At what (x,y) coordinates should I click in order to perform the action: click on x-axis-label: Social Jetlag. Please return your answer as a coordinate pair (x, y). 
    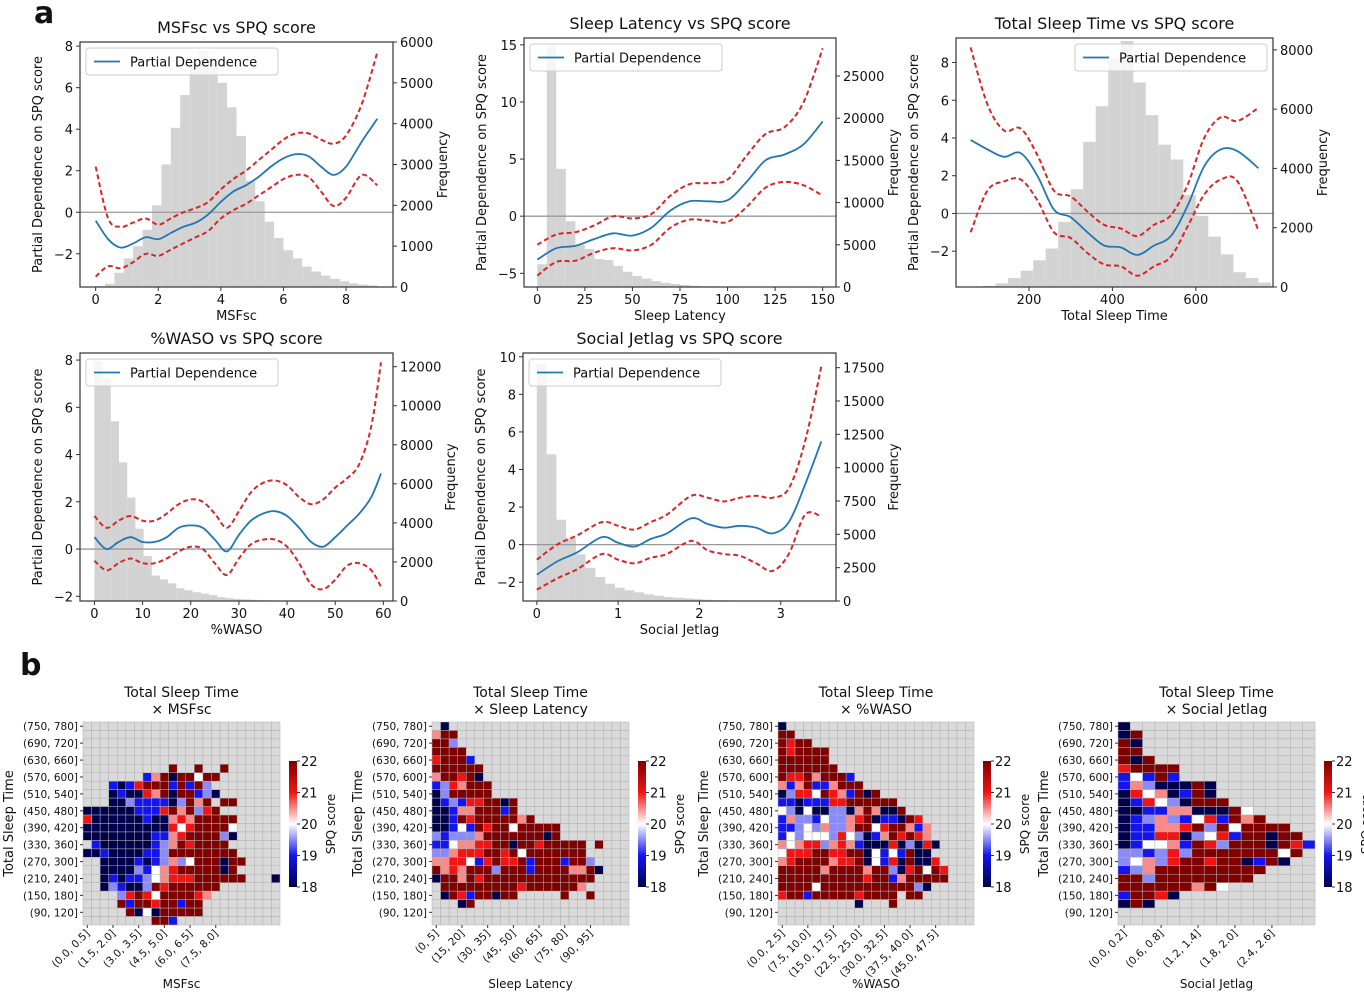
    Looking at the image, I should click on (1216, 984).